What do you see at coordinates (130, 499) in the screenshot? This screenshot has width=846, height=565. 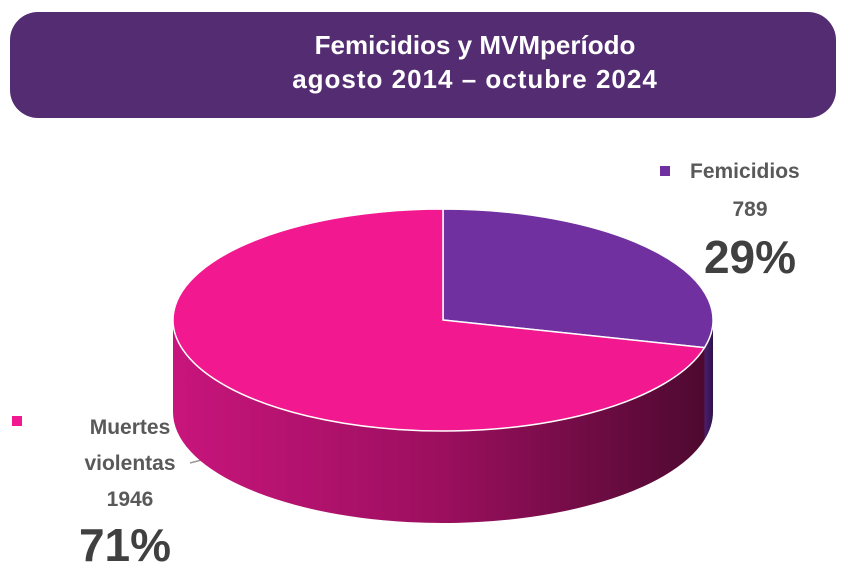 I see `count-label: 1946` at bounding box center [130, 499].